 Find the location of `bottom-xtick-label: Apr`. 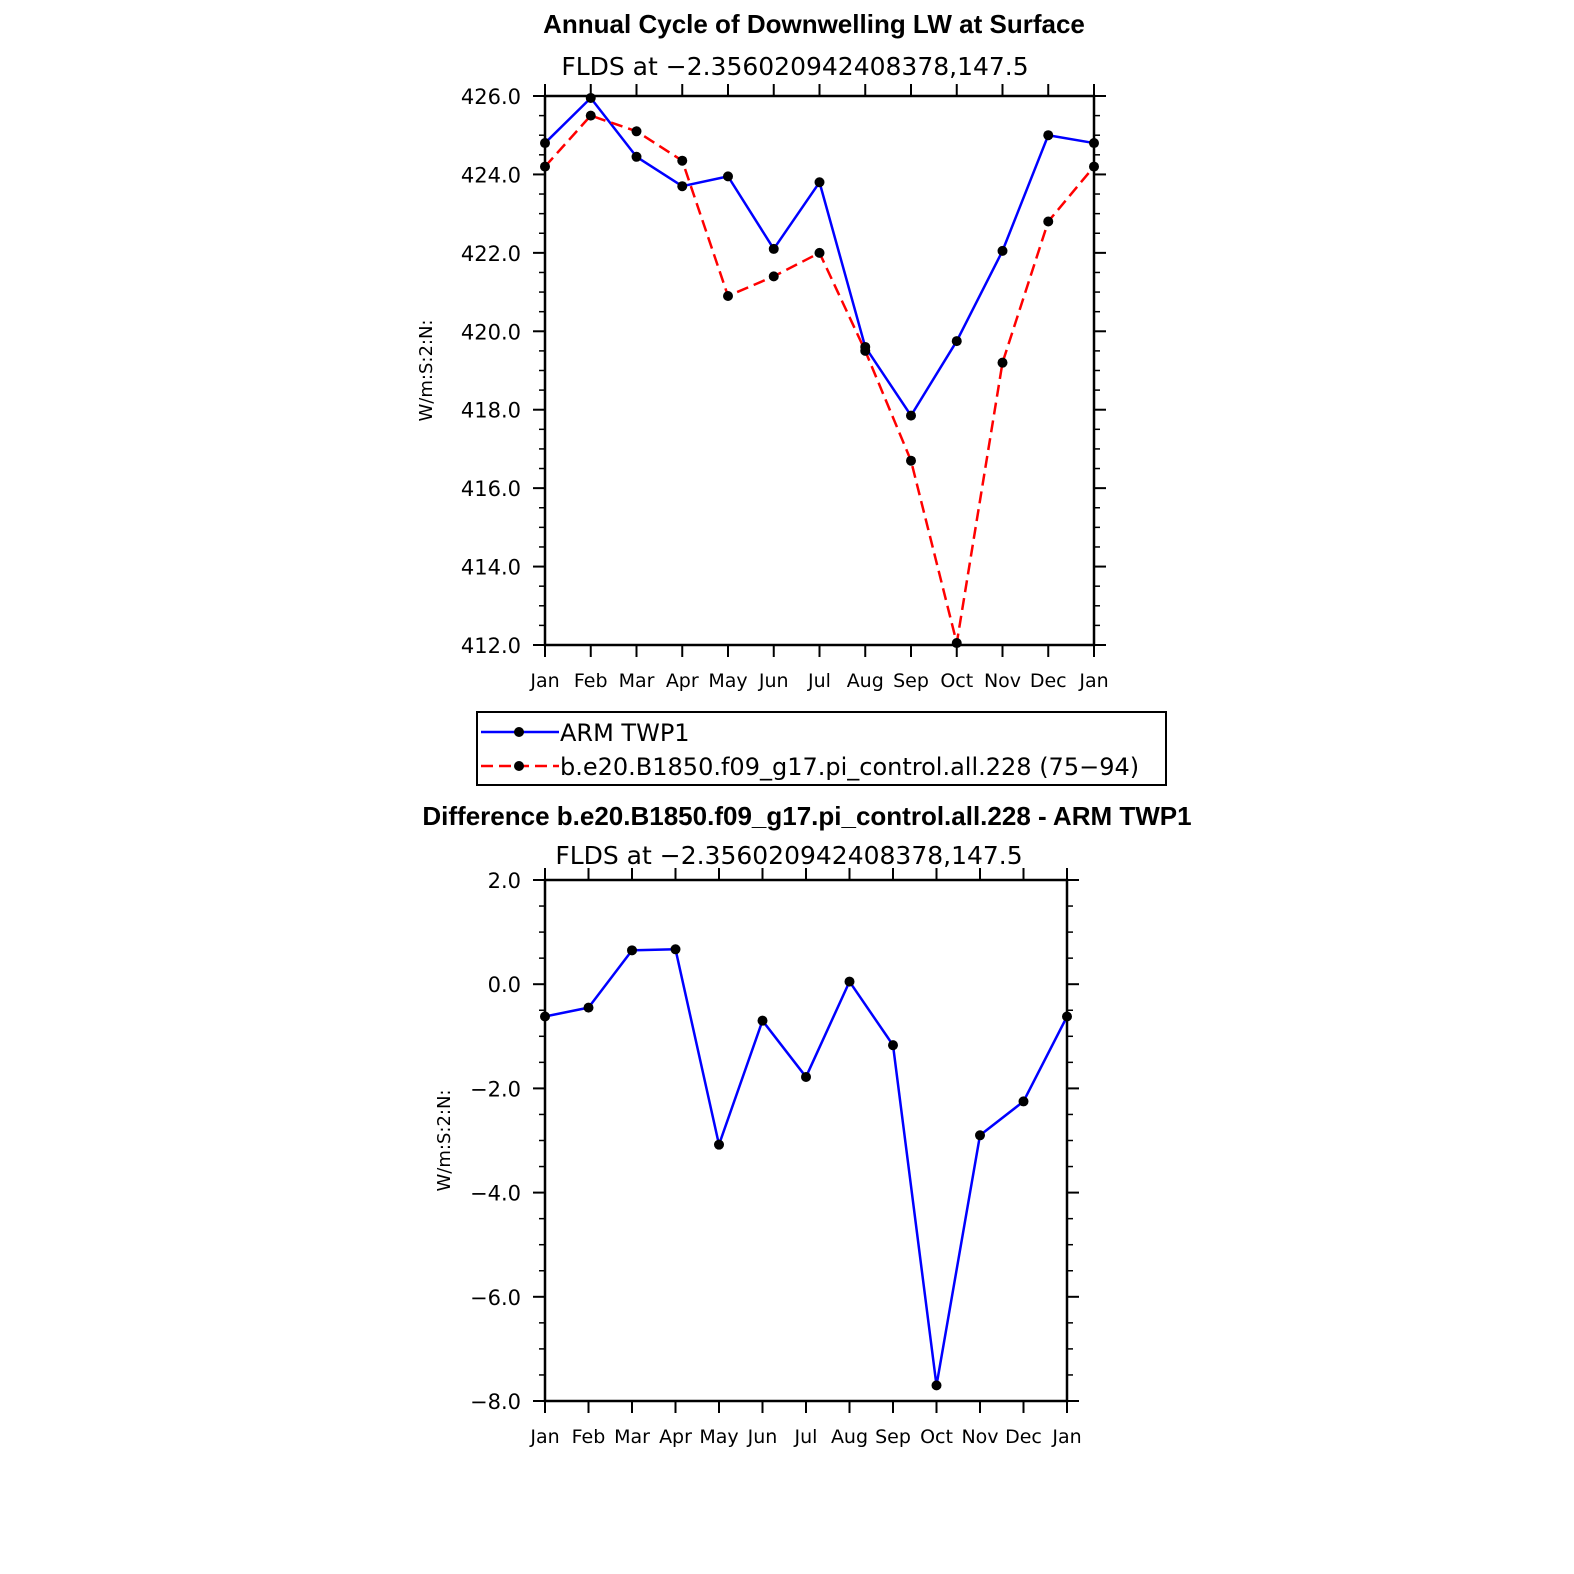

bottom-xtick-label: Apr is located at coordinates (675, 1437).